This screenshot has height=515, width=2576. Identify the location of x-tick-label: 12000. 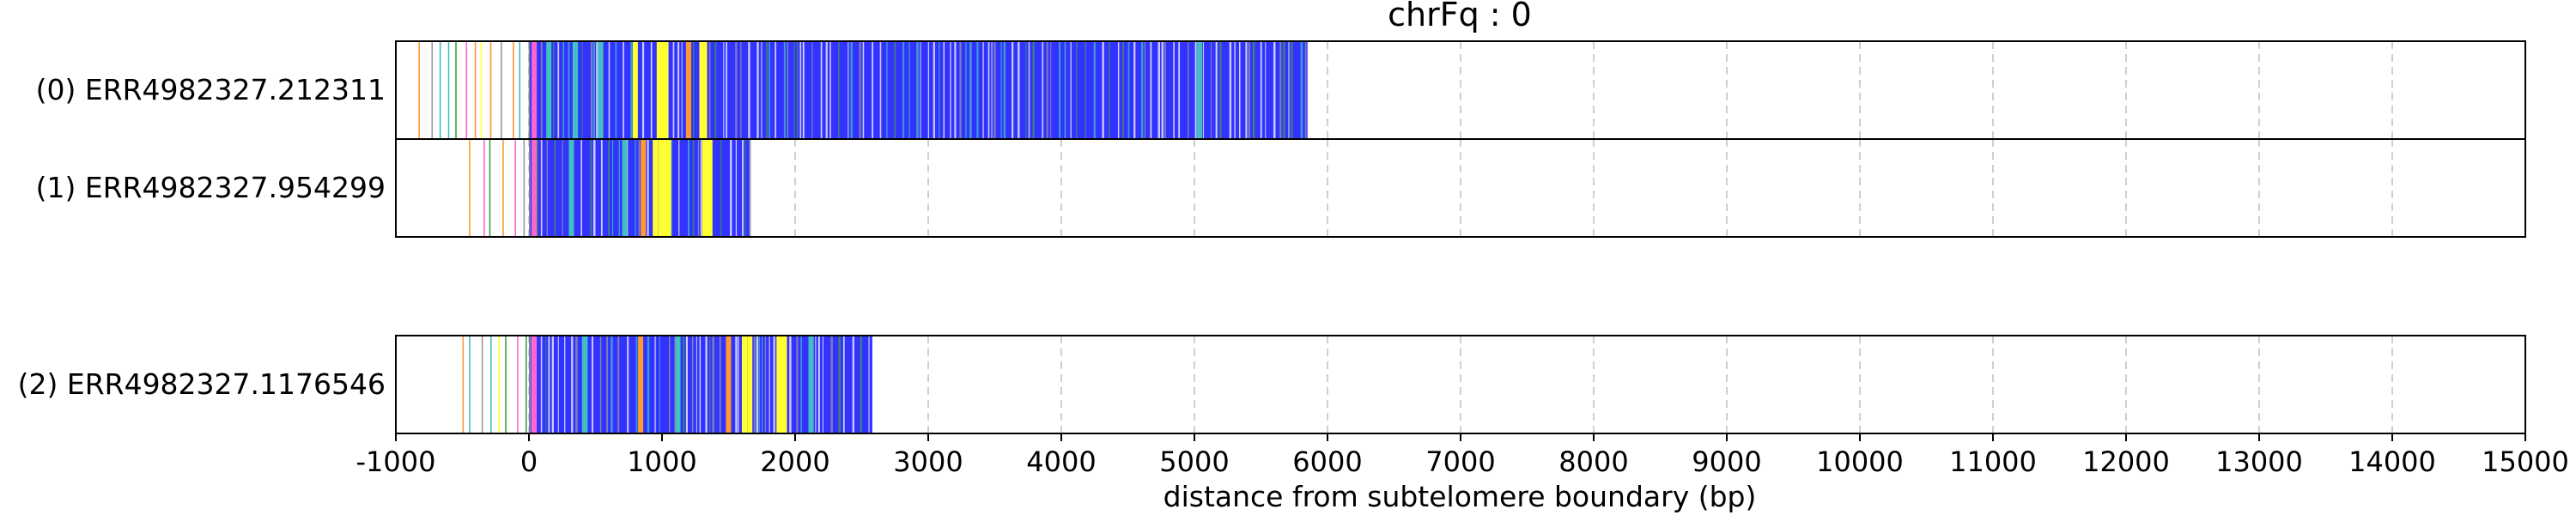
(2126, 461).